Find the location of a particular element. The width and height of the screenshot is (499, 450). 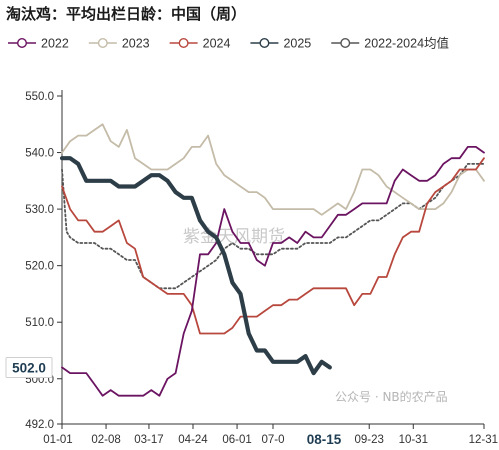

y-tick-label: 510.0 is located at coordinates (39, 323).